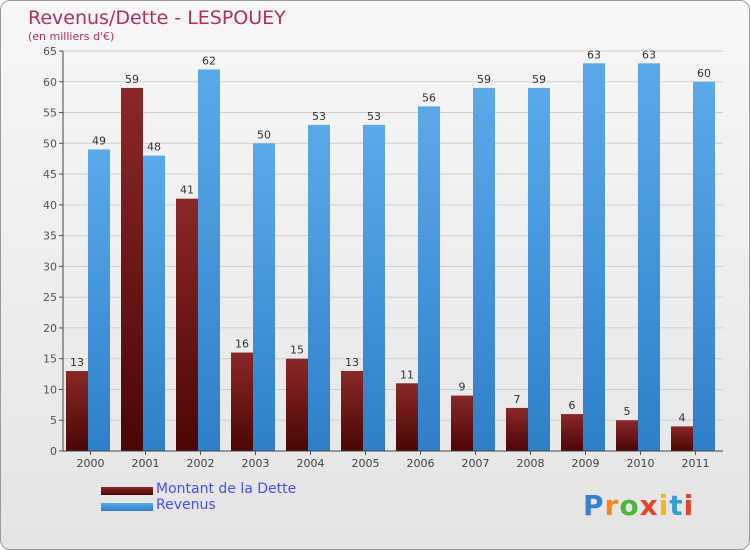 The width and height of the screenshot is (750, 550). Describe the element at coordinates (407, 374) in the screenshot. I see `data-label: 11` at that location.